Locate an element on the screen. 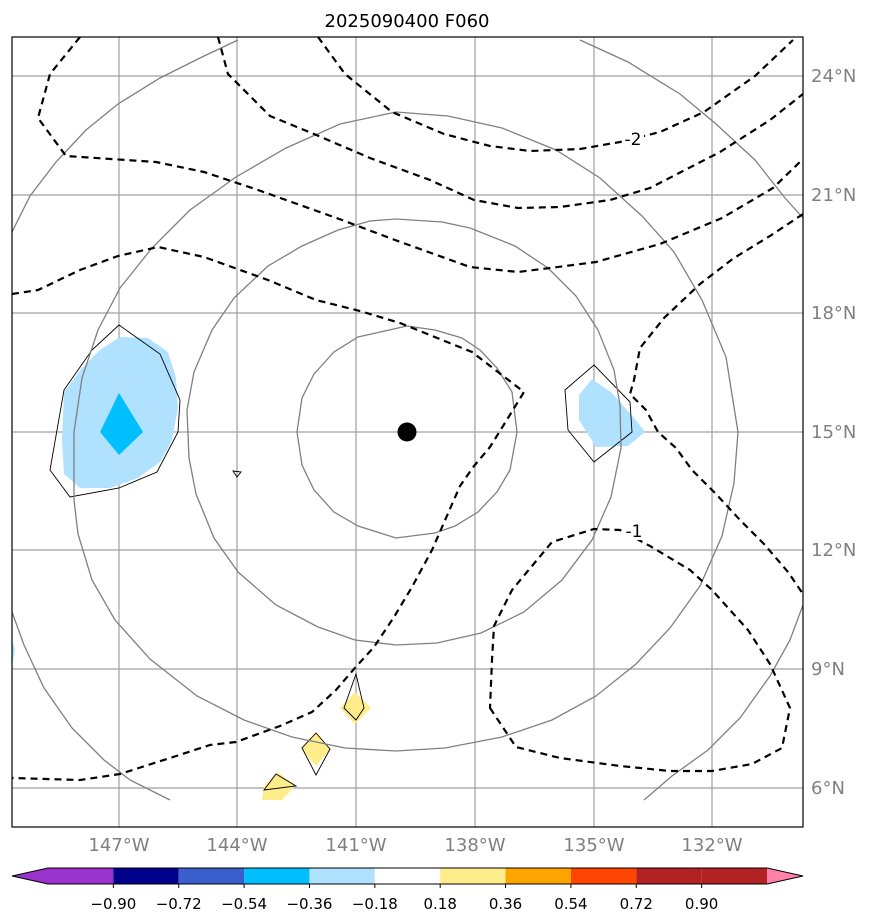 This screenshot has width=873, height=924. lon-label: 135°W is located at coordinates (593, 845).